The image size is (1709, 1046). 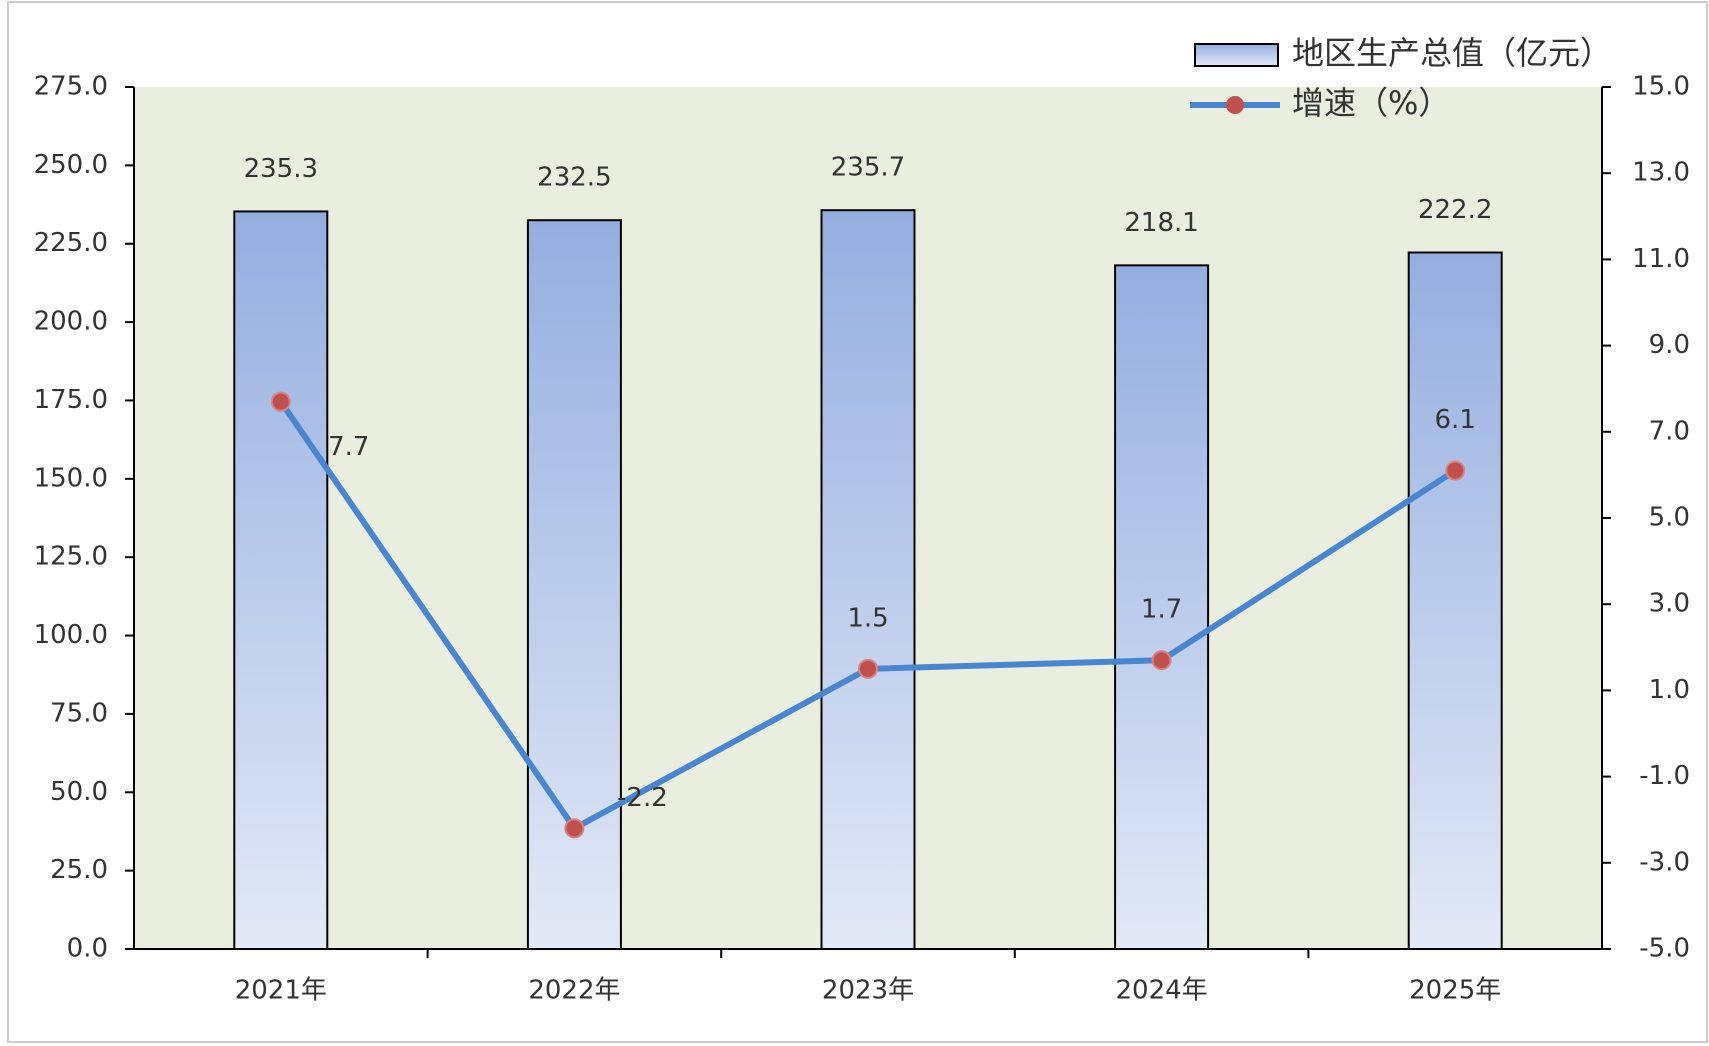 What do you see at coordinates (1664, 776) in the screenshot?
I see `y2-tick-label: -1.0` at bounding box center [1664, 776].